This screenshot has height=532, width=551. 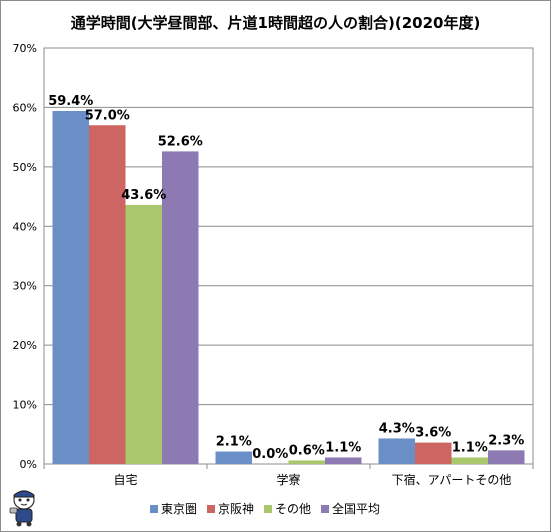 What do you see at coordinates (22, 508) in the screenshot?
I see `mascot-icon` at bounding box center [22, 508].